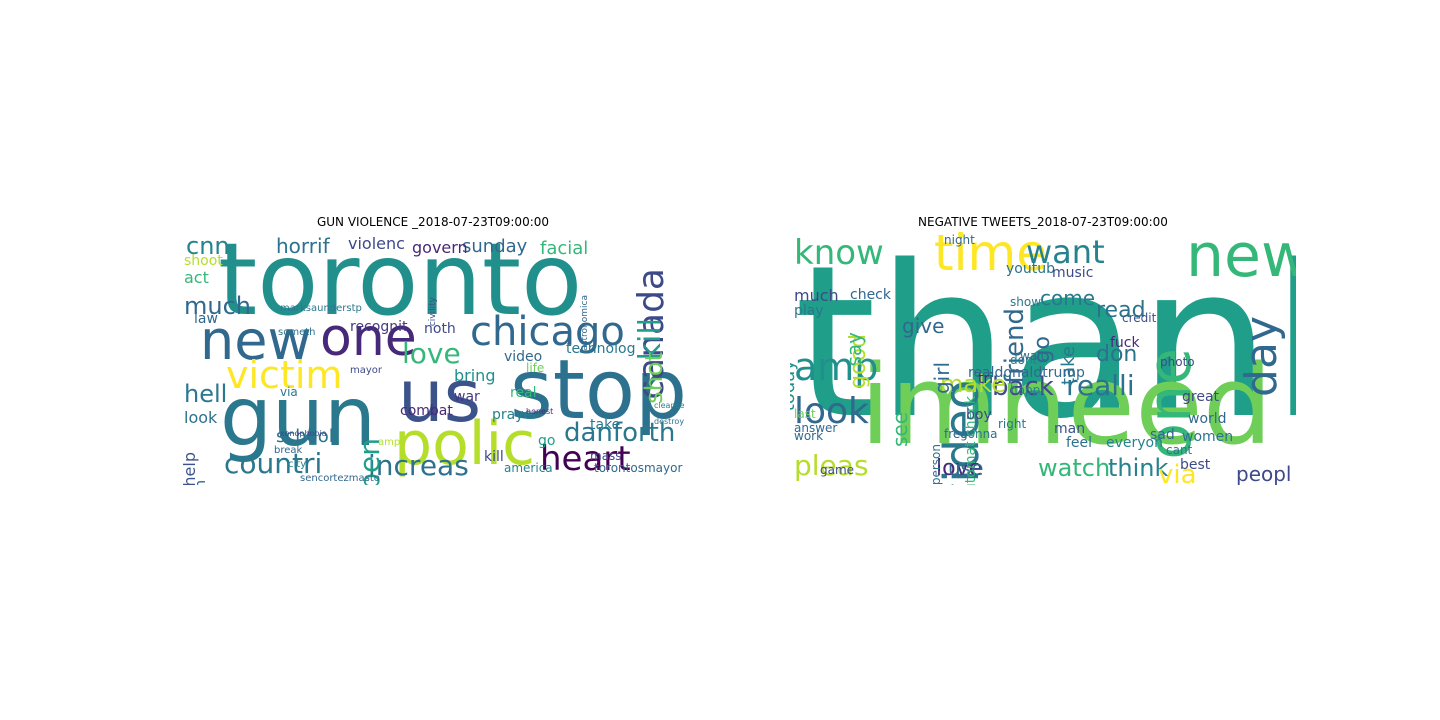  What do you see at coordinates (297, 332) in the screenshot?
I see `cloud-word: someth` at bounding box center [297, 332].